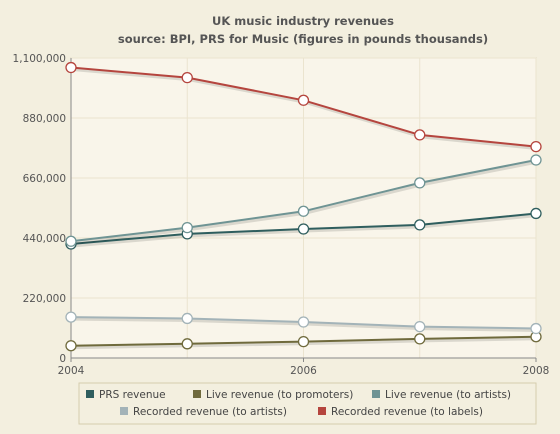  I want to click on y-tick-label: 660,000, so click(44, 179).